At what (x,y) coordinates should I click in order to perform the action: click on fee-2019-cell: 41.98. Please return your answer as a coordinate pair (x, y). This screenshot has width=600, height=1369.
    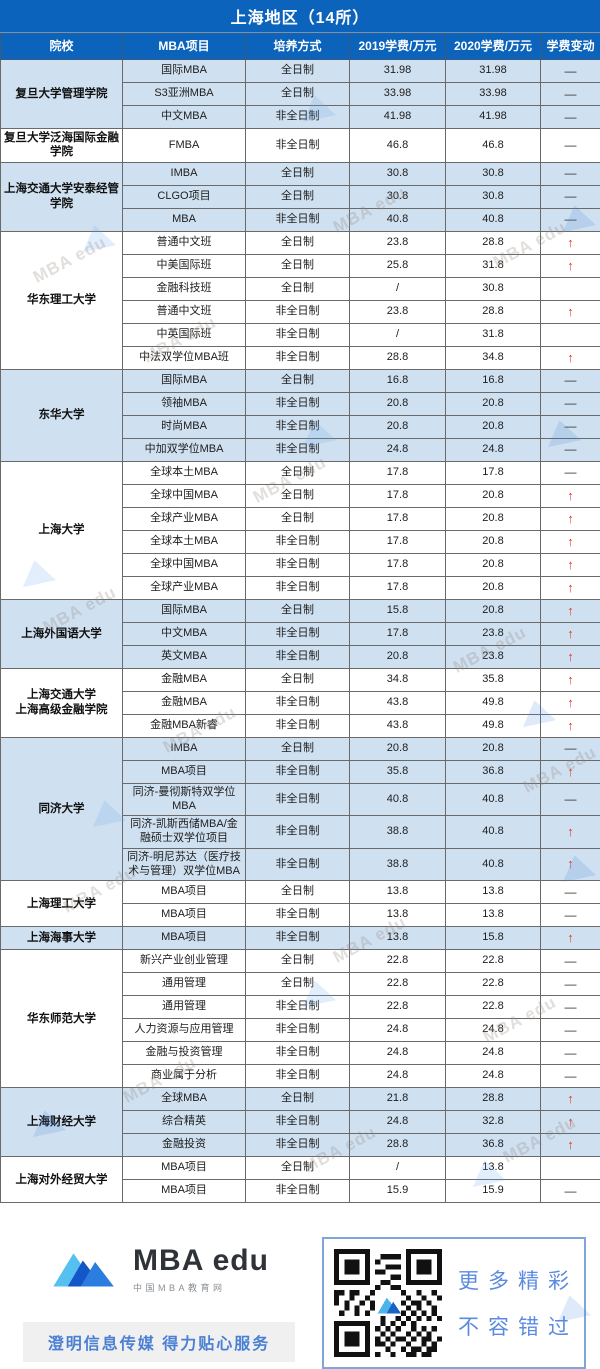
    Looking at the image, I should click on (398, 117).